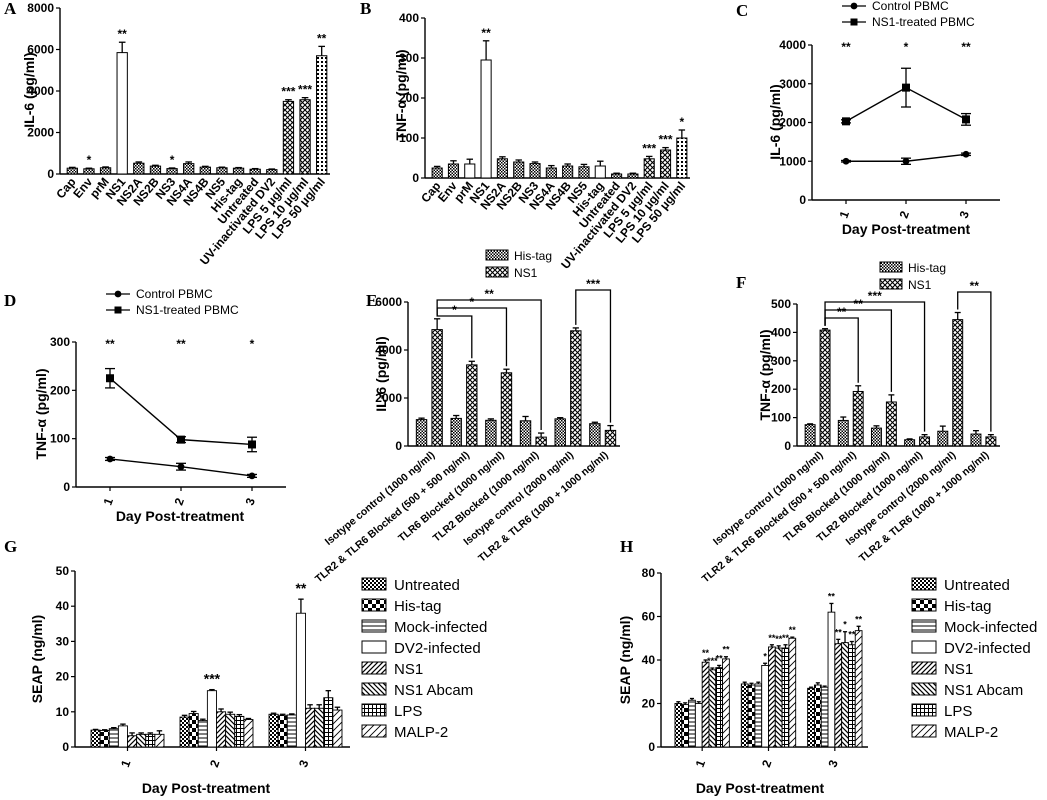 The width and height of the screenshot is (1047, 800). What do you see at coordinates (454, 337) in the screenshot?
I see `significance-bracket` at bounding box center [454, 337].